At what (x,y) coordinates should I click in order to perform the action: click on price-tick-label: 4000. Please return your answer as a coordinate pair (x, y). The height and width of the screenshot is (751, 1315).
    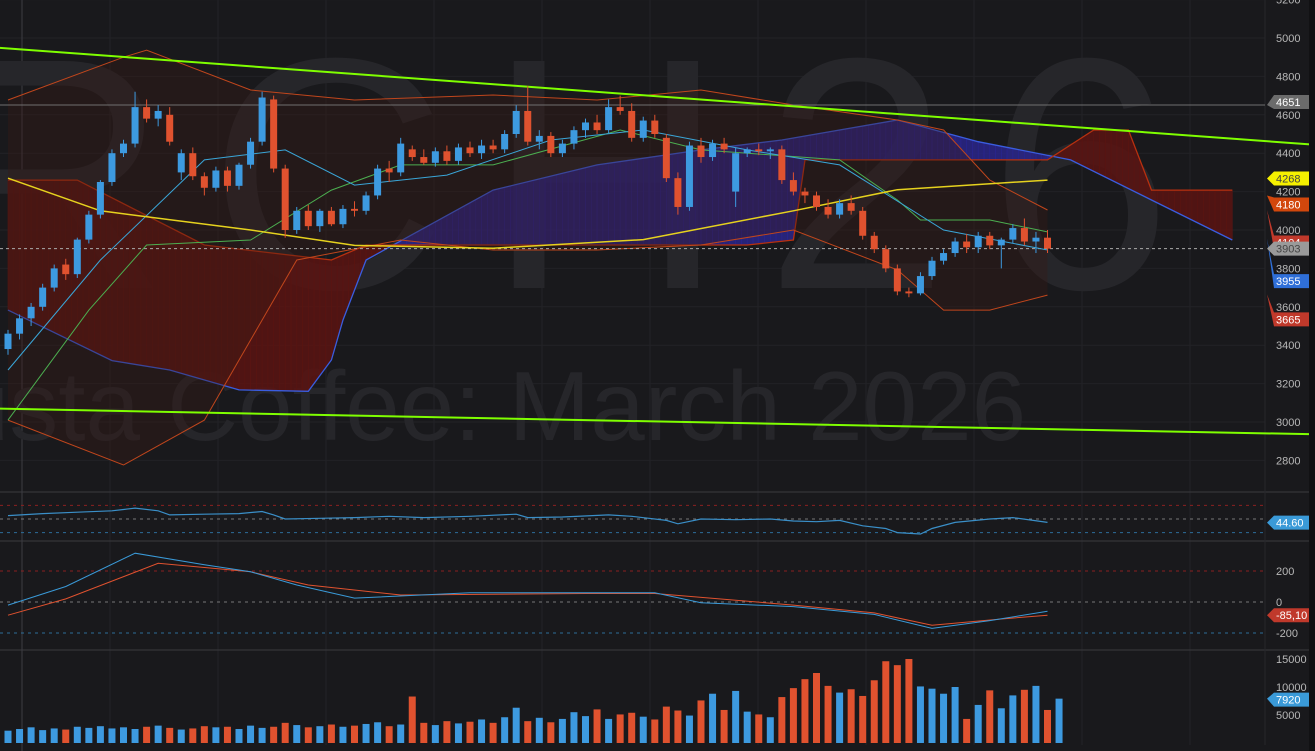
    Looking at the image, I should click on (1288, 231).